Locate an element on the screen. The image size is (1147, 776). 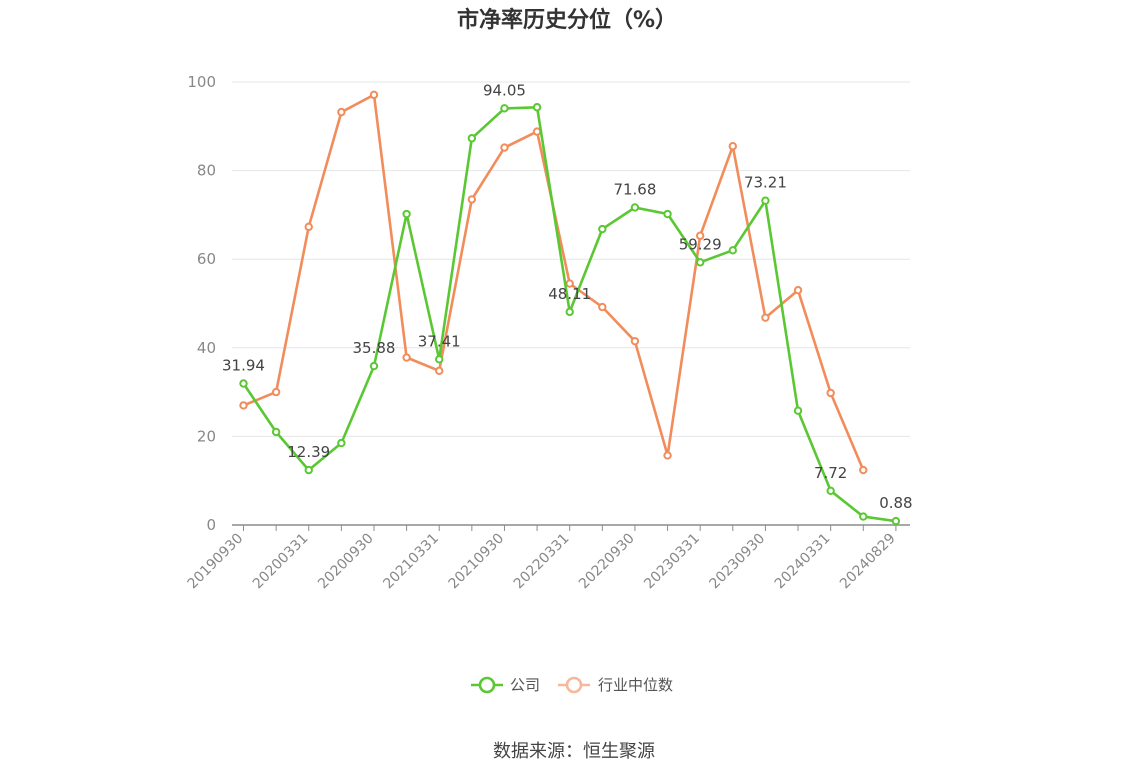
legend-label: 公司 is located at coordinates (525, 685).